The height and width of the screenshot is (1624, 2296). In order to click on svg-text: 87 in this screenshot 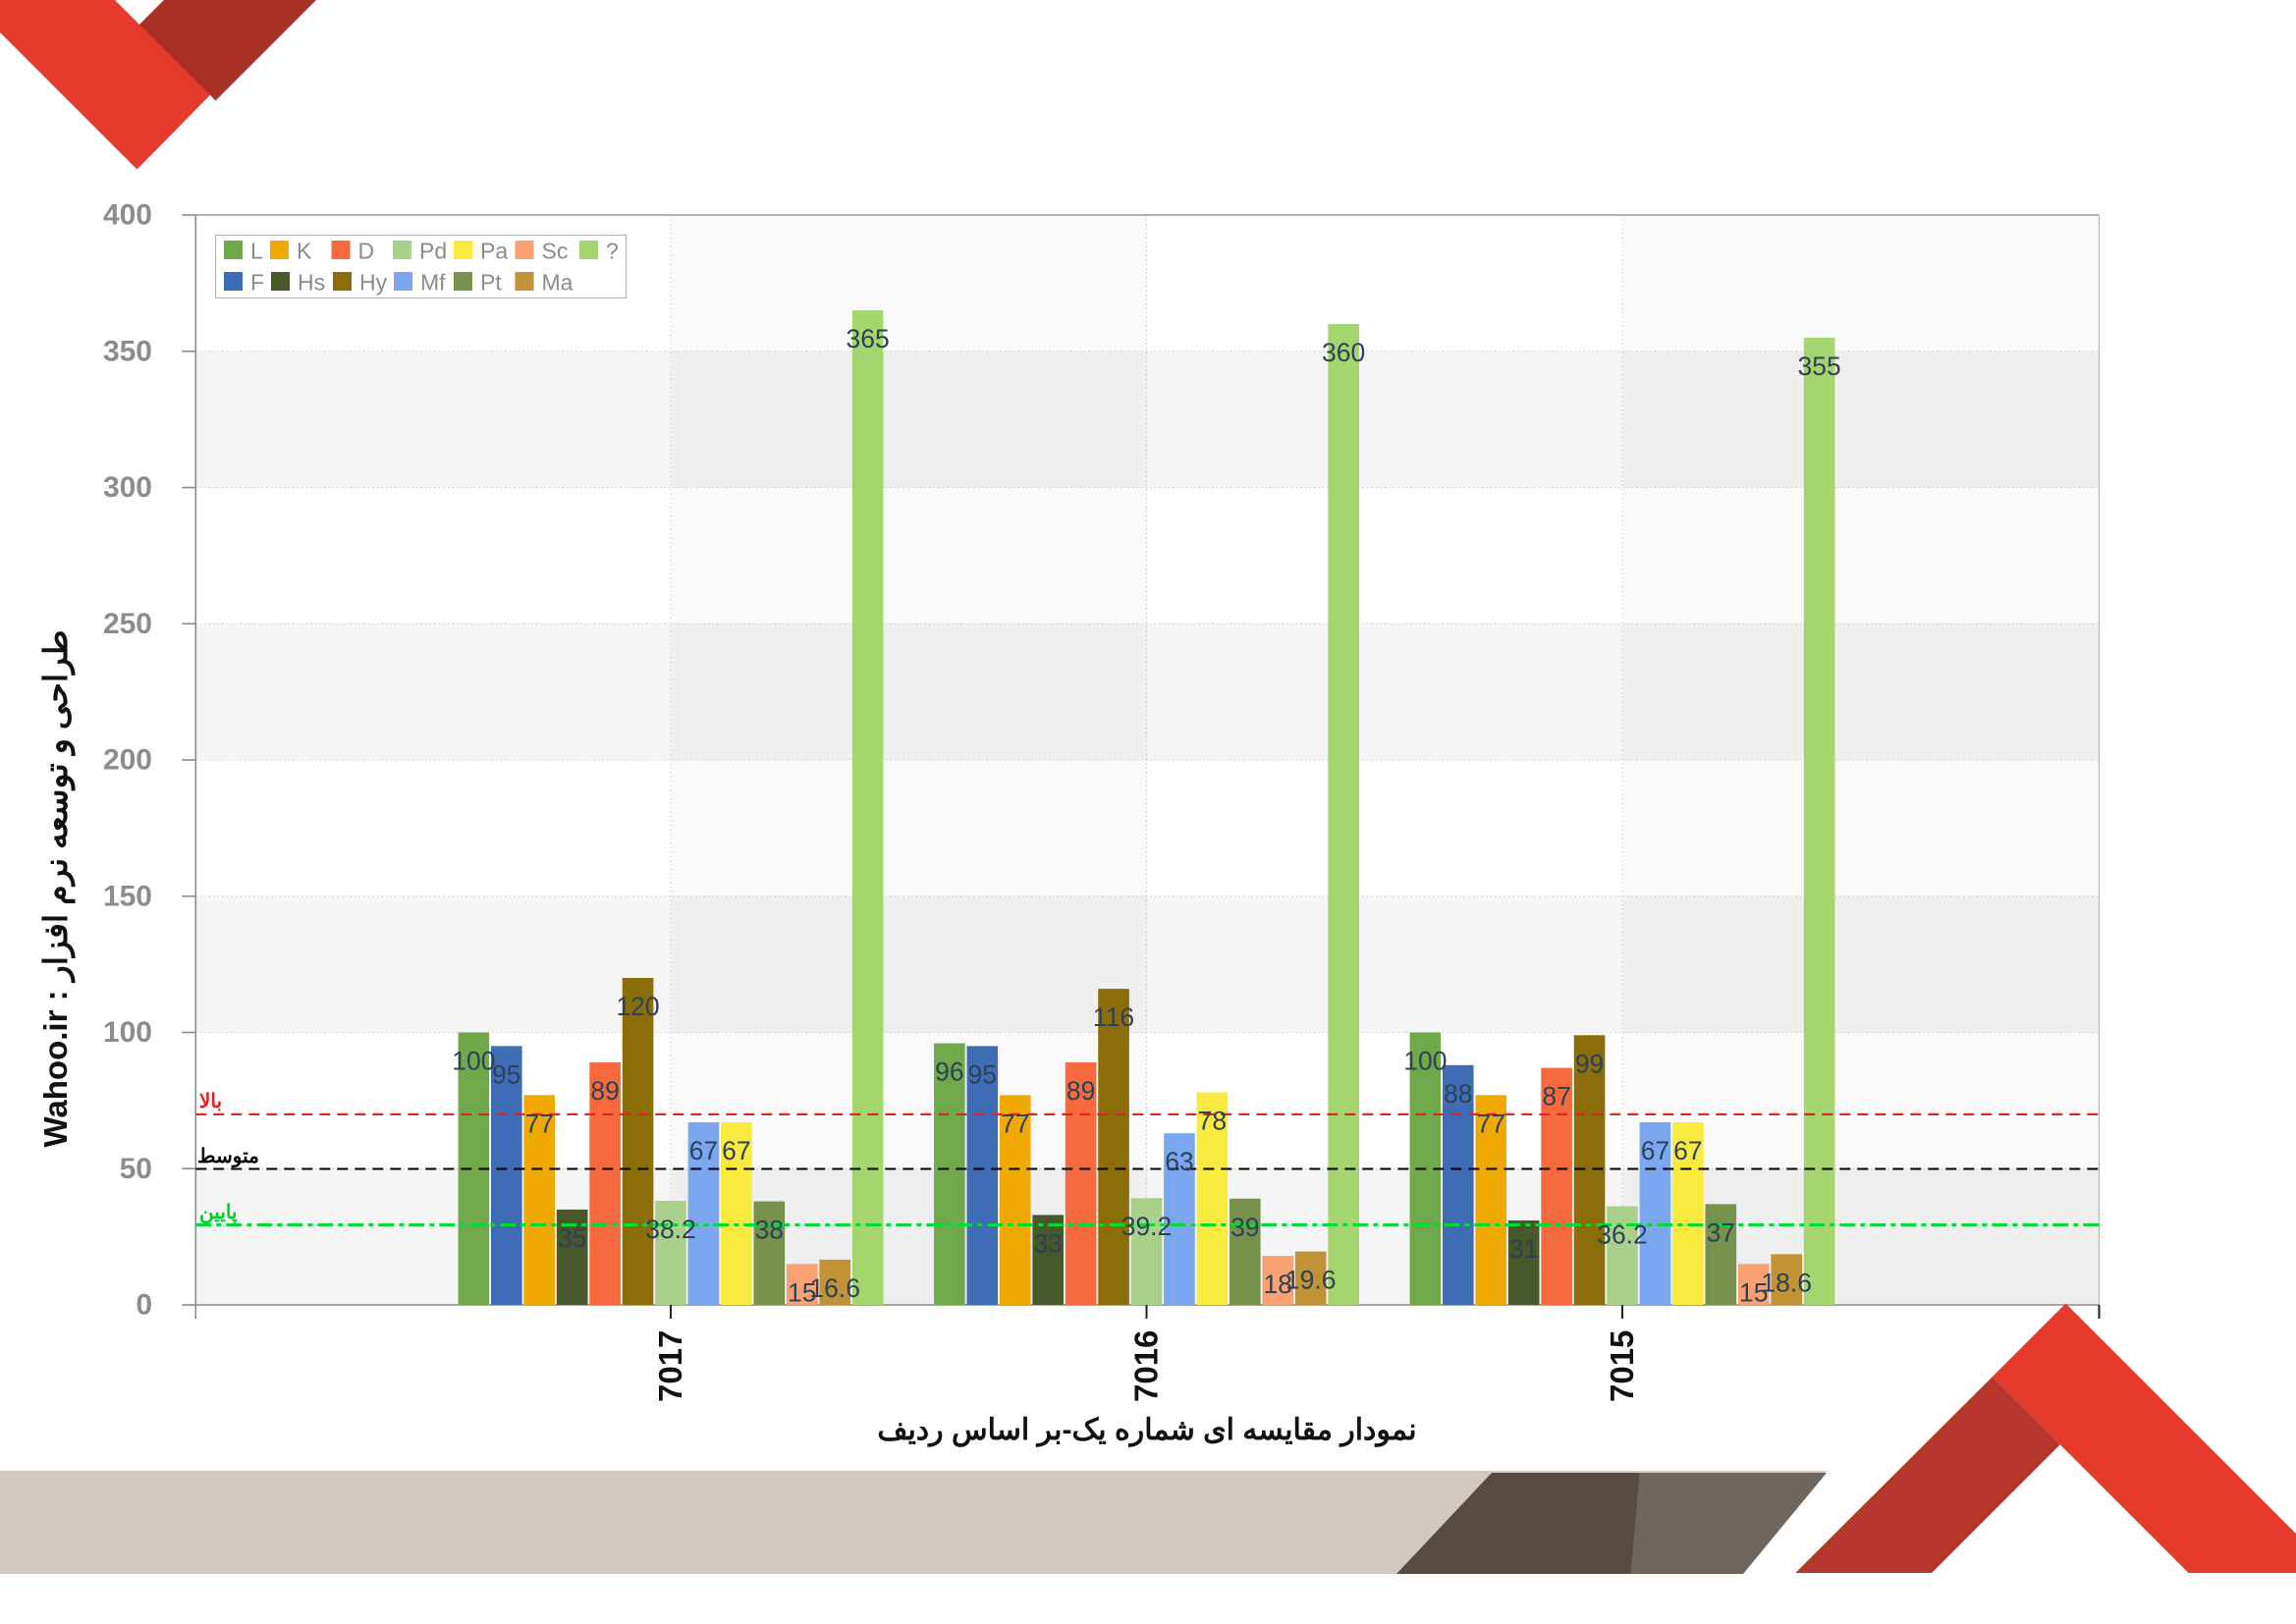, I will do `click(1556, 1096)`.